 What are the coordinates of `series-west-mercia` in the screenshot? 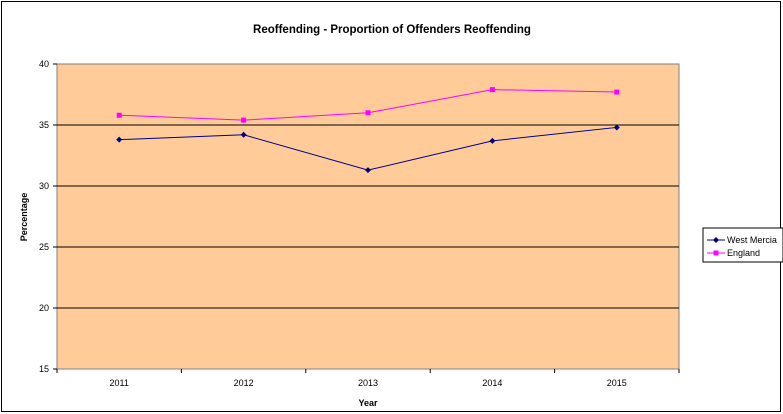 It's located at (368, 149).